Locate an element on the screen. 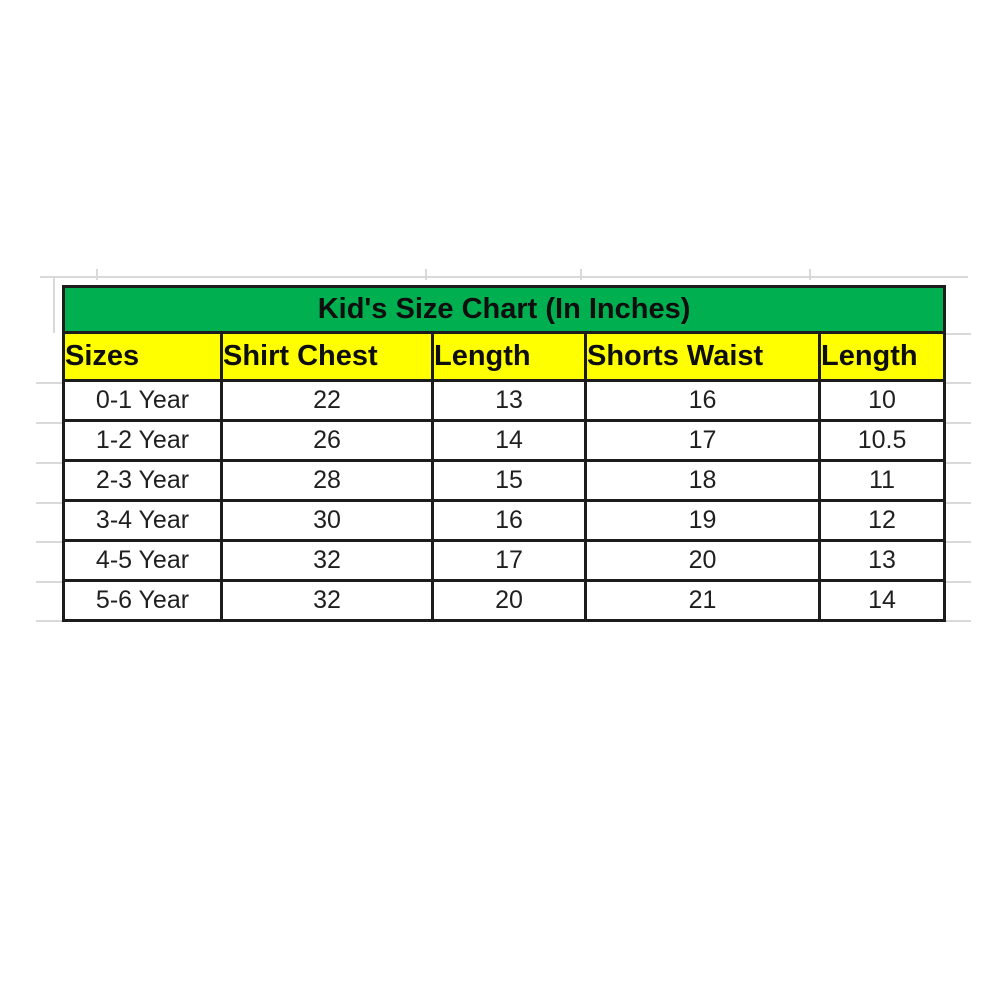 This screenshot has height=1000, width=1000. column-header-shorts-waist: Shorts Waist is located at coordinates (702, 356).